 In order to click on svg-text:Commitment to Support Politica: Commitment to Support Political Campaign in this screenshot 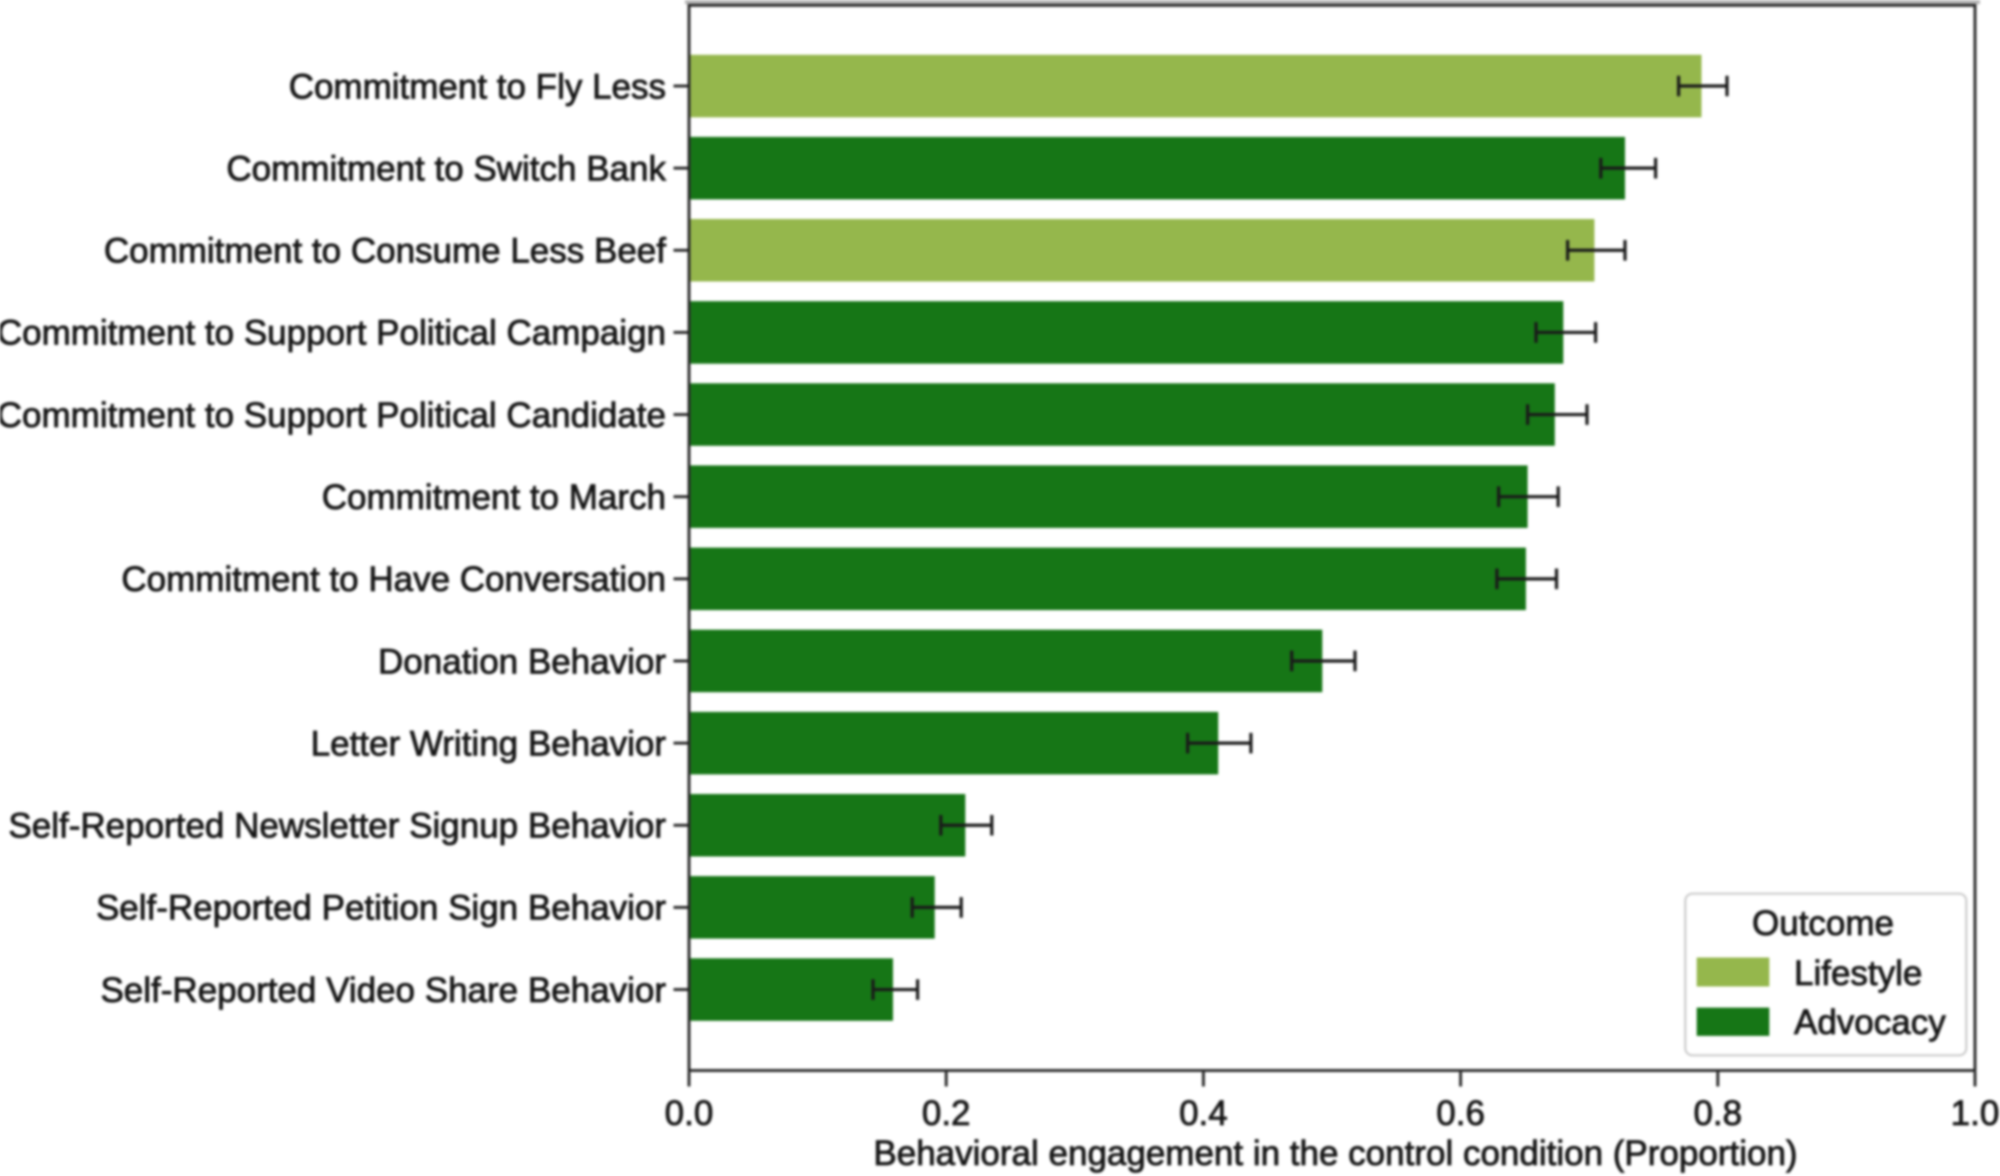, I will do `click(333, 333)`.